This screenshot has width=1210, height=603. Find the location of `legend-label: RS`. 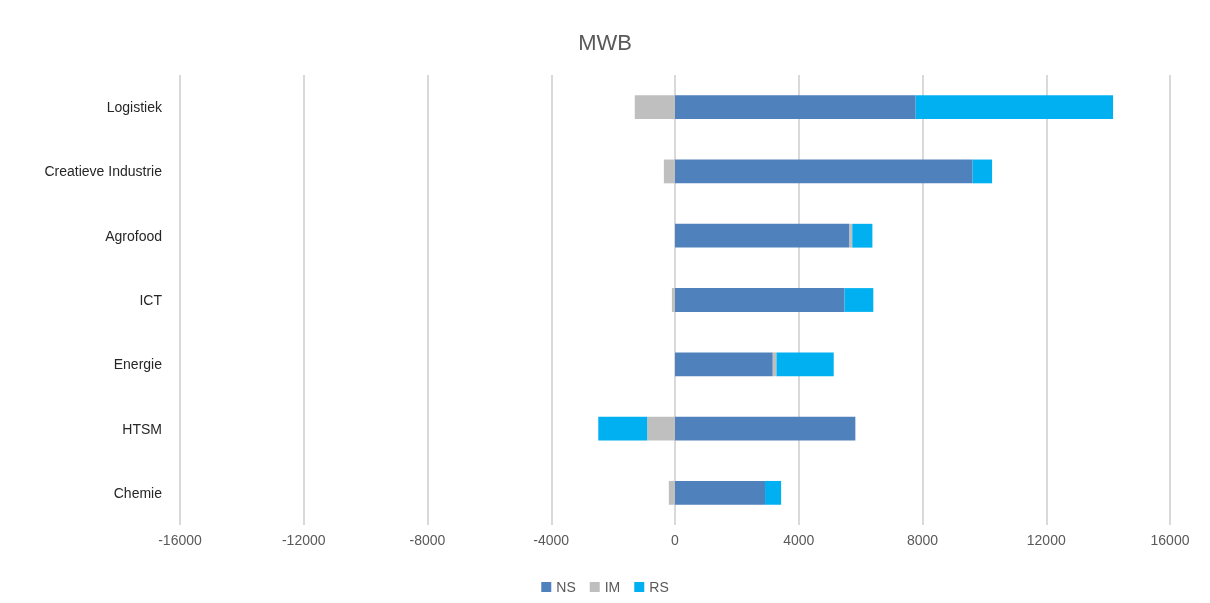

legend-label: RS is located at coordinates (659, 587).